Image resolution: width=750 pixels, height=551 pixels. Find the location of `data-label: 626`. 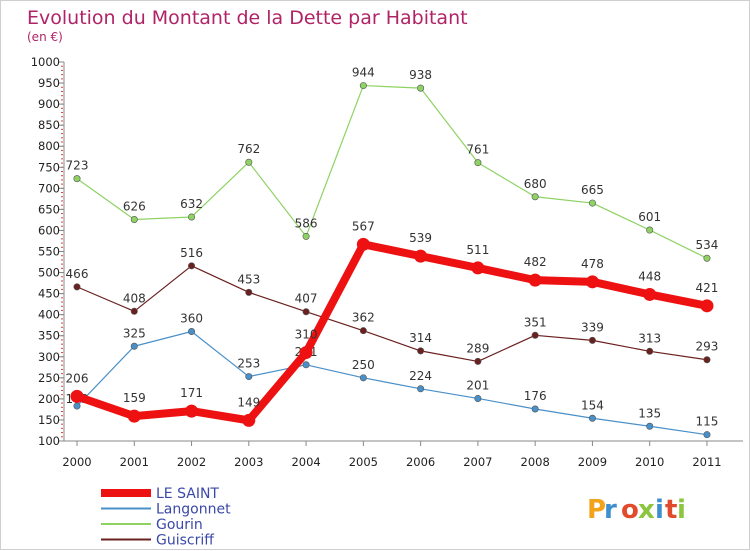

data-label: 626 is located at coordinates (134, 206).